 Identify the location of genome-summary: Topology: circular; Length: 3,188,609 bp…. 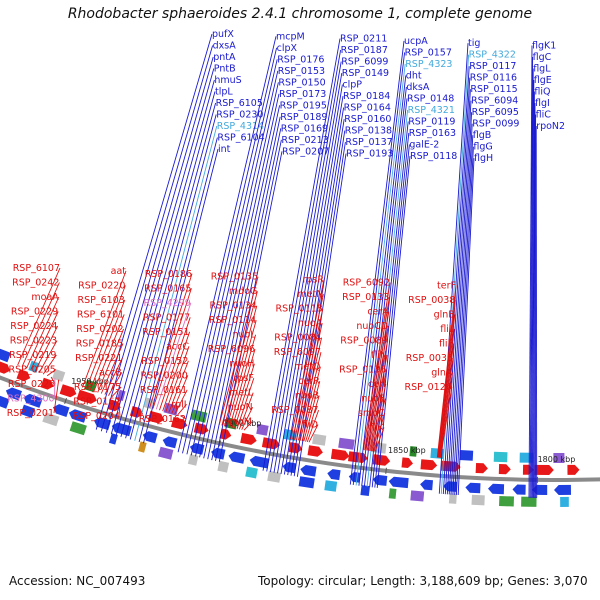
(423, 581).